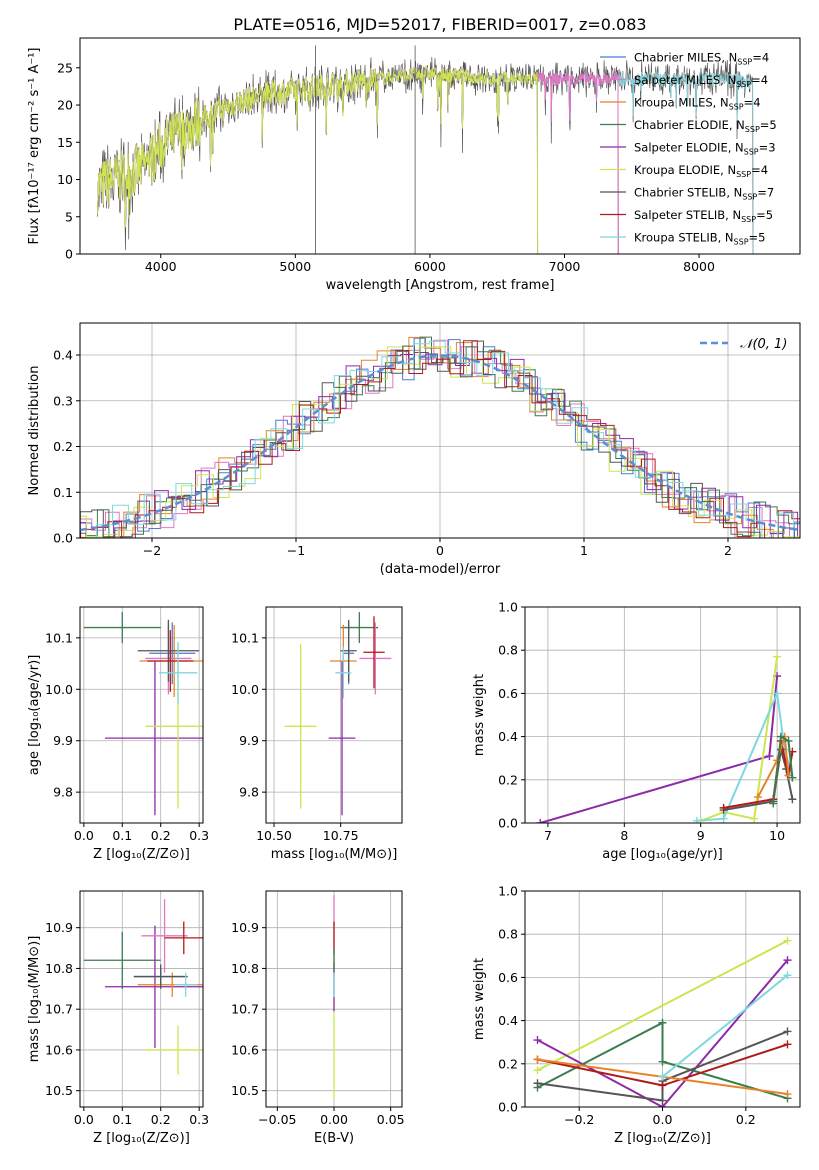 The image size is (819, 1170). What do you see at coordinates (676, 238) in the screenshot?
I see `legend-model: Kroupa STELIB` at bounding box center [676, 238].